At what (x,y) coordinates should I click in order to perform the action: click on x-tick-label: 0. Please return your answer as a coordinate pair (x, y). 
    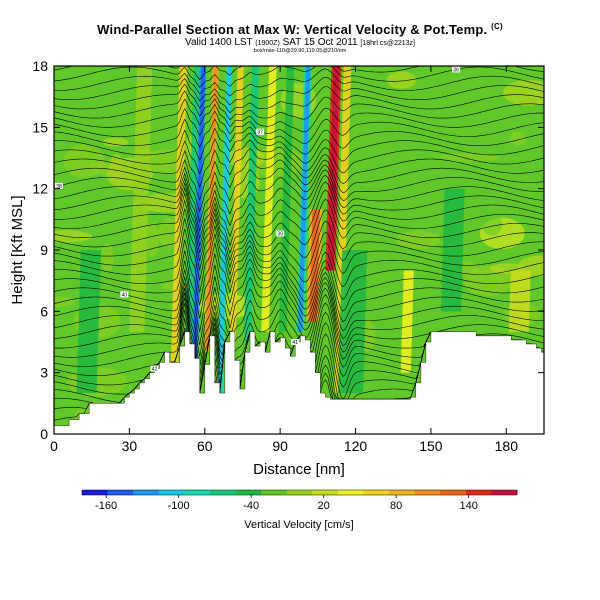
    Looking at the image, I should click on (54, 446).